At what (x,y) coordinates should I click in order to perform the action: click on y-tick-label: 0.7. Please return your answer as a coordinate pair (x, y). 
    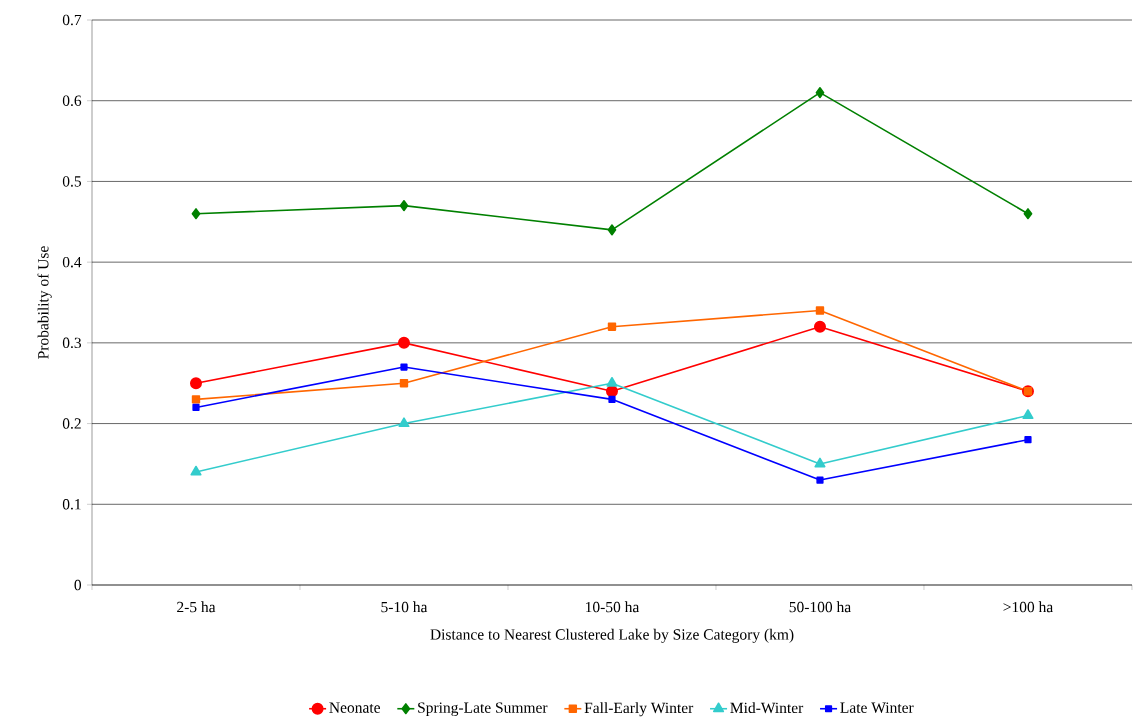
    Looking at the image, I should click on (72, 20).